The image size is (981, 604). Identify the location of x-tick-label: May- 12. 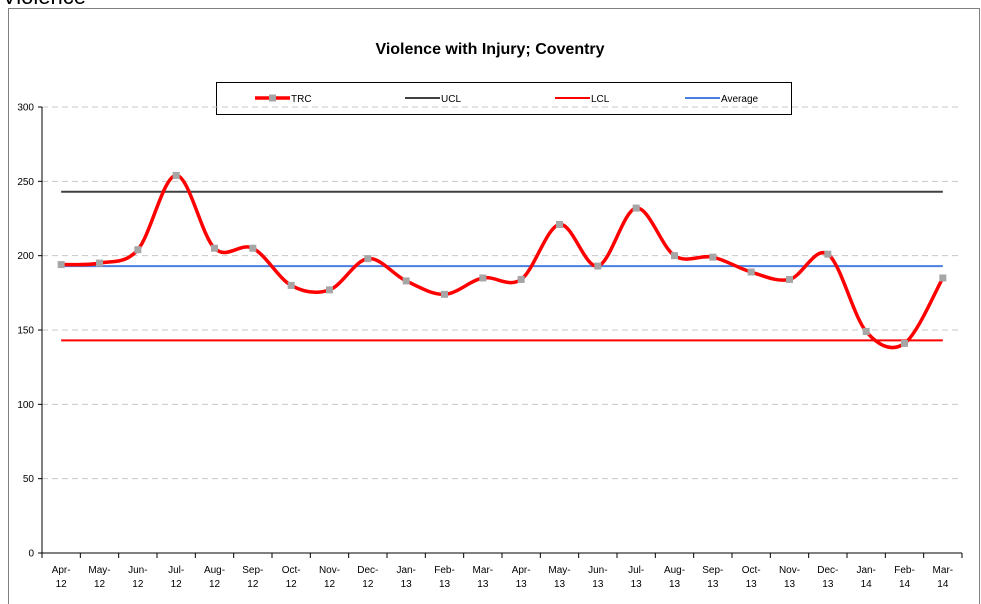
(99, 577).